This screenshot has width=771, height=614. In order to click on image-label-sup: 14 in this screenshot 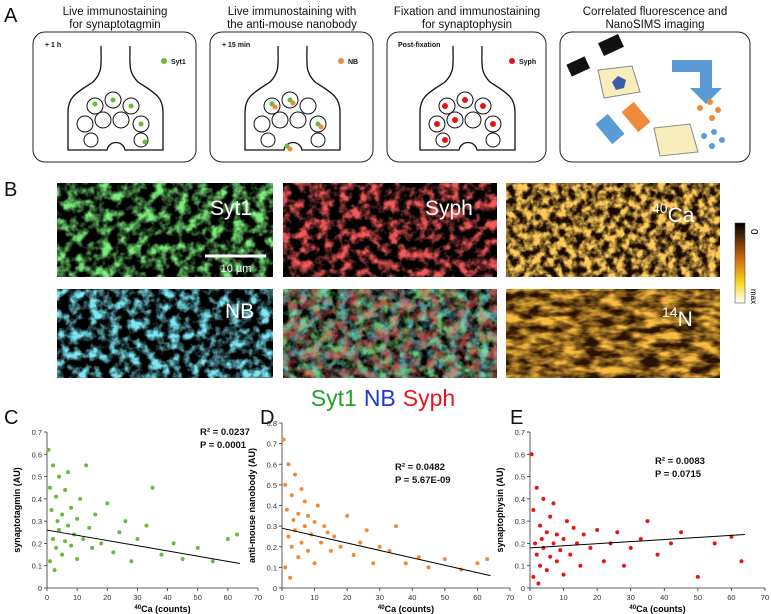, I will do `click(670, 312)`.